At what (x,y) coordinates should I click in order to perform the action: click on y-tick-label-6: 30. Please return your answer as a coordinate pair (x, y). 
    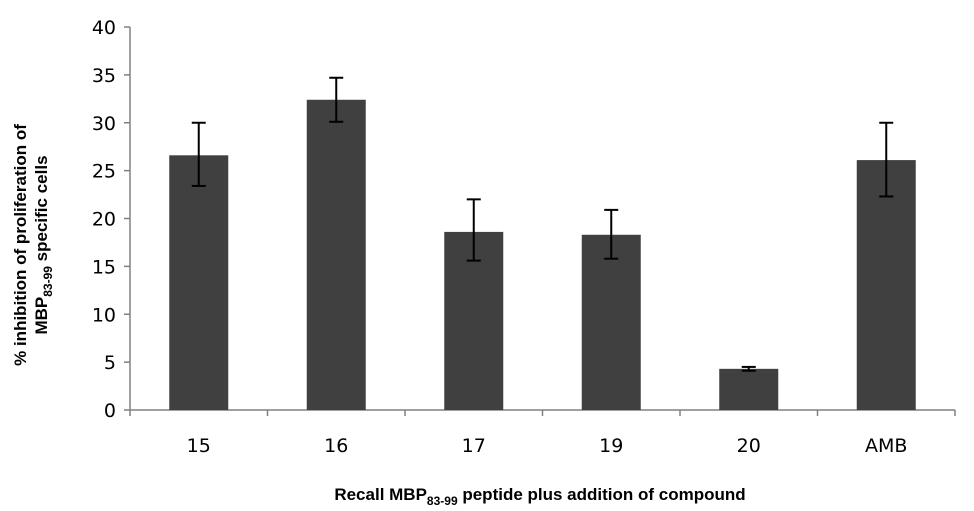
    Looking at the image, I should click on (104, 124).